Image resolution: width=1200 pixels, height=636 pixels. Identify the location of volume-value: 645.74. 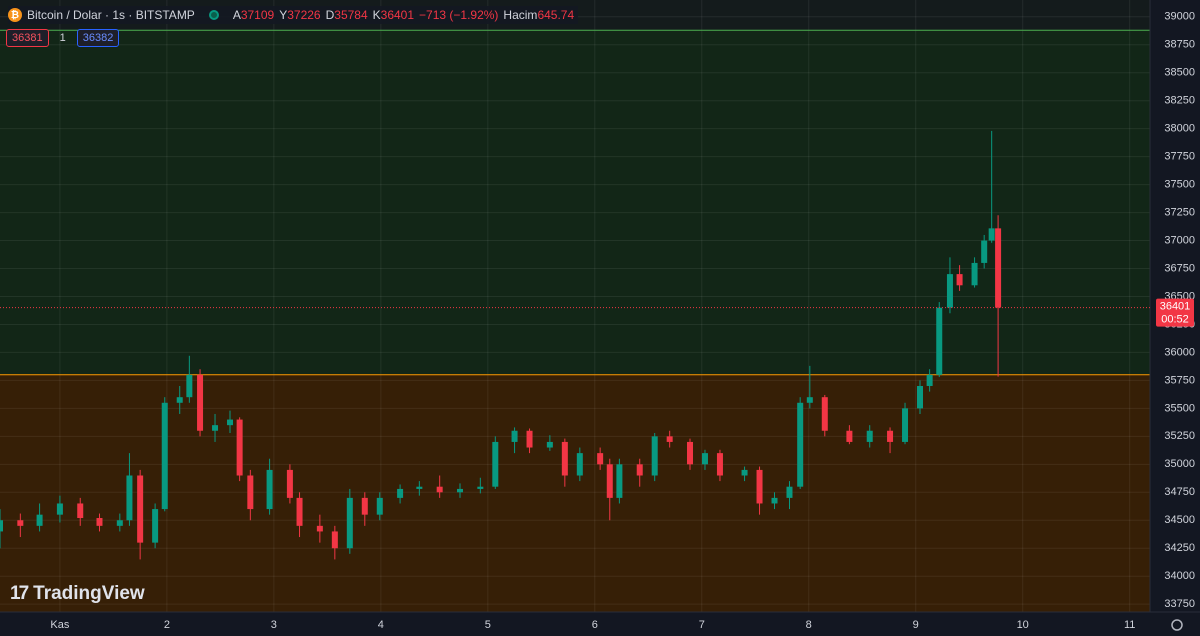
(556, 15).